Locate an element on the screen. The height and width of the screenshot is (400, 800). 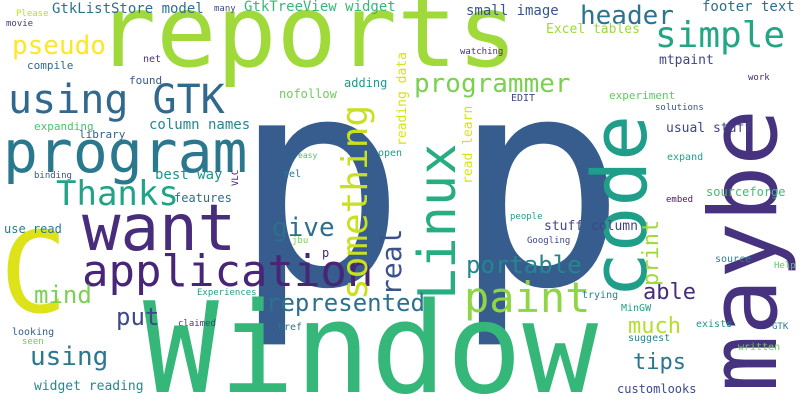
word-small-image: small image is located at coordinates (512, 11).